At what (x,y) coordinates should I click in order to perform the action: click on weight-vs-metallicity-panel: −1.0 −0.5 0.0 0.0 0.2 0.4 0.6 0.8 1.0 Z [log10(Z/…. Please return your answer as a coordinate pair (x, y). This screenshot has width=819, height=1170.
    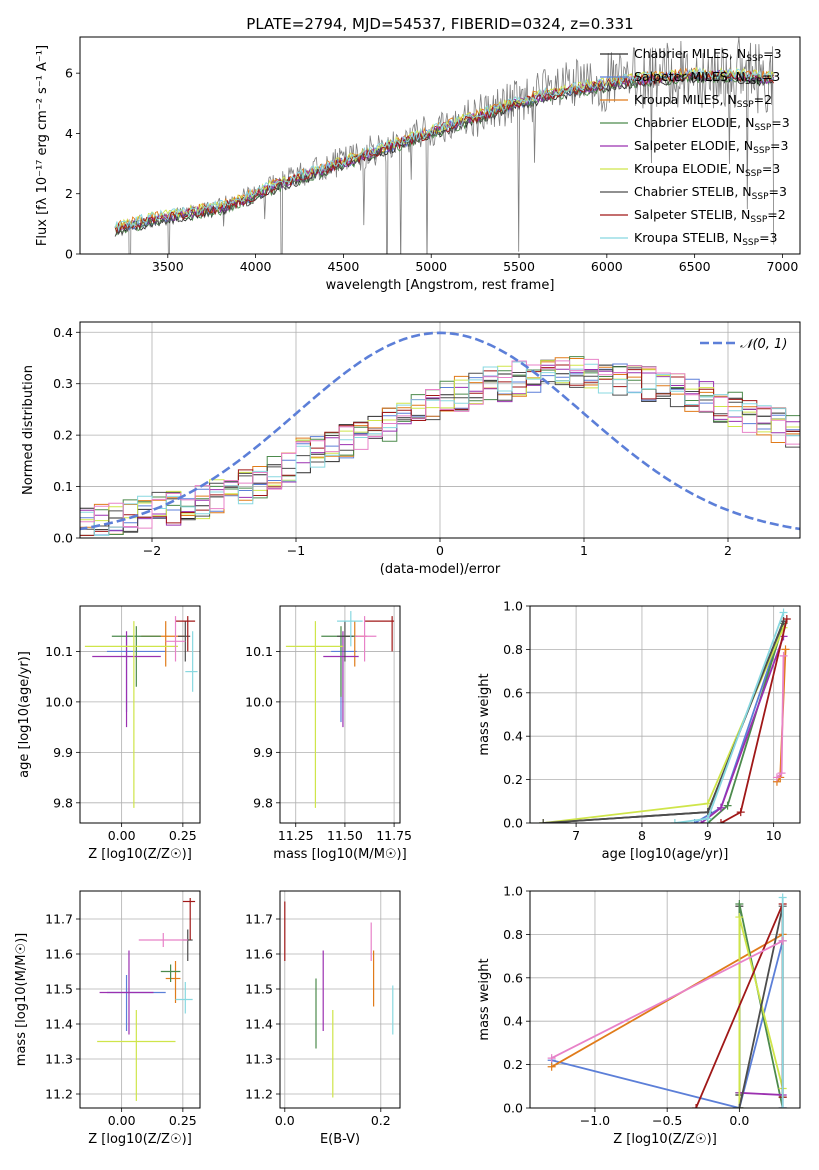
    Looking at the image, I should click on (639, 1015).